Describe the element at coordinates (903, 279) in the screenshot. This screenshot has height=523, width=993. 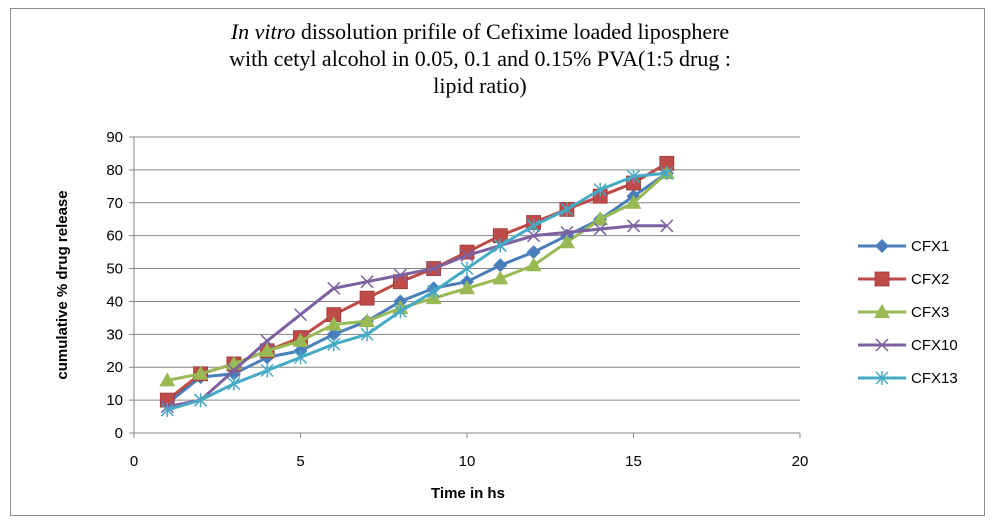
I see `legend-item-cfx2: CFX2` at that location.